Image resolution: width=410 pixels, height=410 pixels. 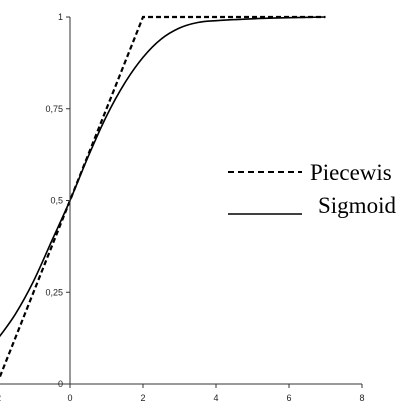 I want to click on x-tick-label: -2, so click(x=0, y=398).